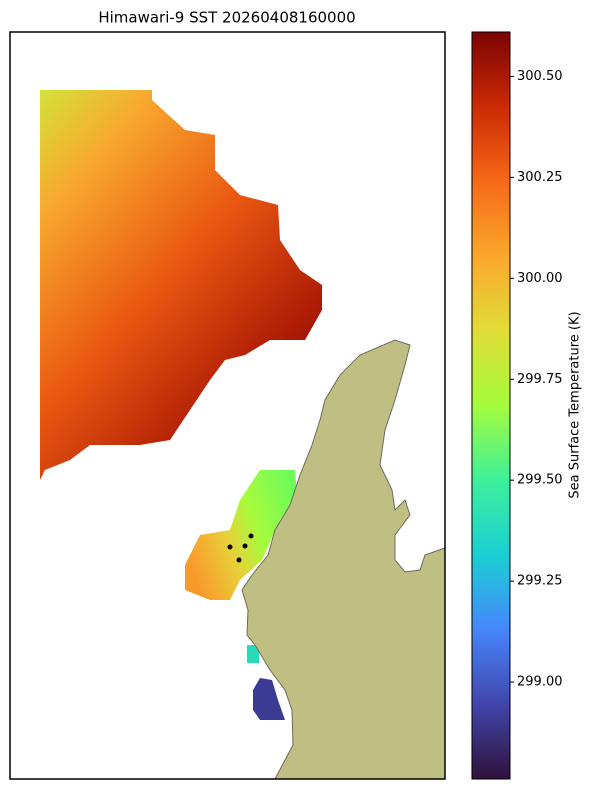 The width and height of the screenshot is (592, 790). Describe the element at coordinates (575, 404) in the screenshot. I see `colorbar-label: Sea Surface Temperature (K)` at that location.